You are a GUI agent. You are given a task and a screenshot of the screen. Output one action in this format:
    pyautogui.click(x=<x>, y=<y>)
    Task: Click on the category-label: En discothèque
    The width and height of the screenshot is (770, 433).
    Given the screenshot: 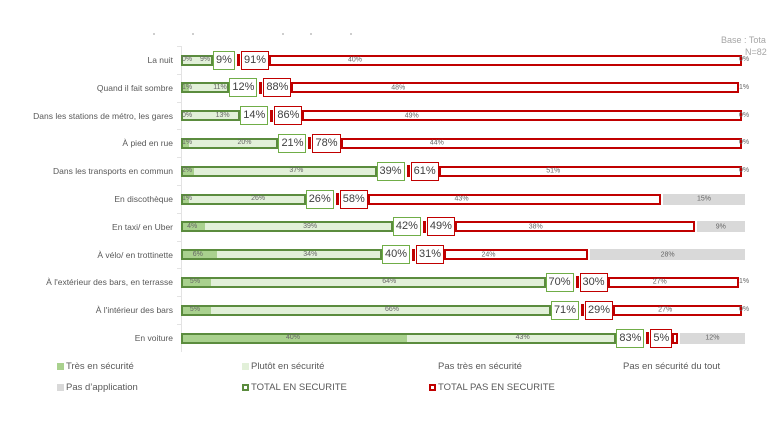 What is the action you would take?
    pyautogui.click(x=143, y=199)
    